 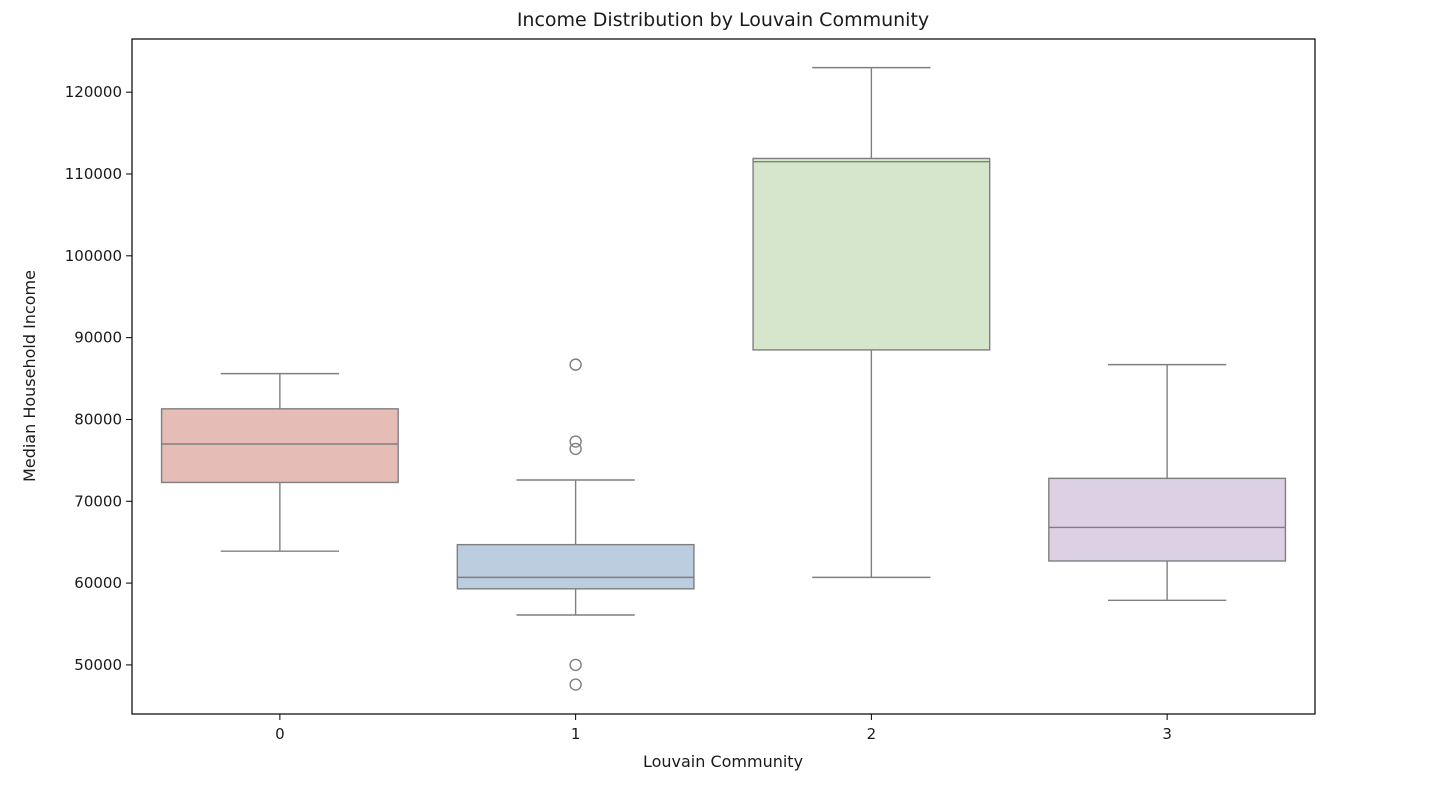 What do you see at coordinates (723, 761) in the screenshot?
I see `x-axis-label: Louvain Community` at bounding box center [723, 761].